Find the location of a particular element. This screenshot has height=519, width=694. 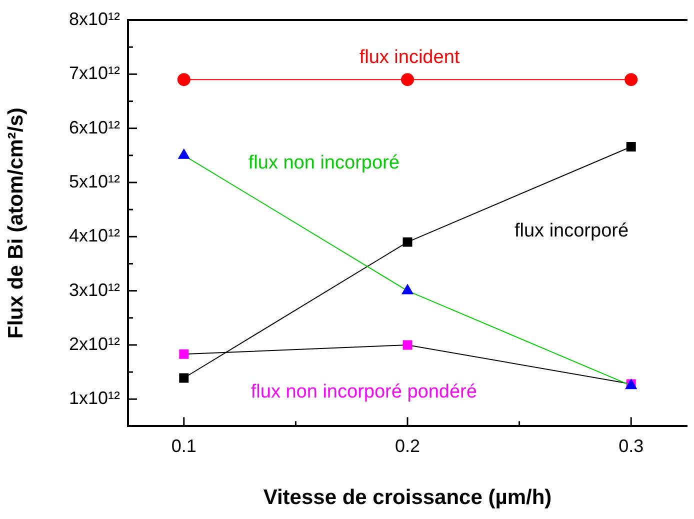

y-tick-label: 3x10¹² is located at coordinates (94, 290).